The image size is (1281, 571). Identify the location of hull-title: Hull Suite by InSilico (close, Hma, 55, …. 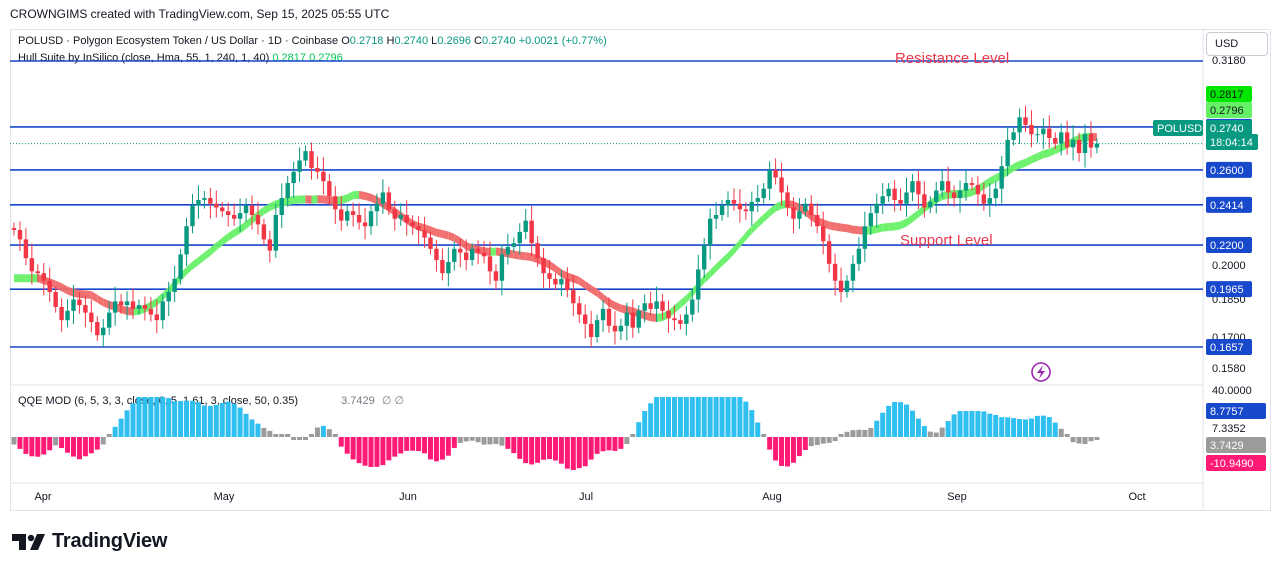
(144, 58).